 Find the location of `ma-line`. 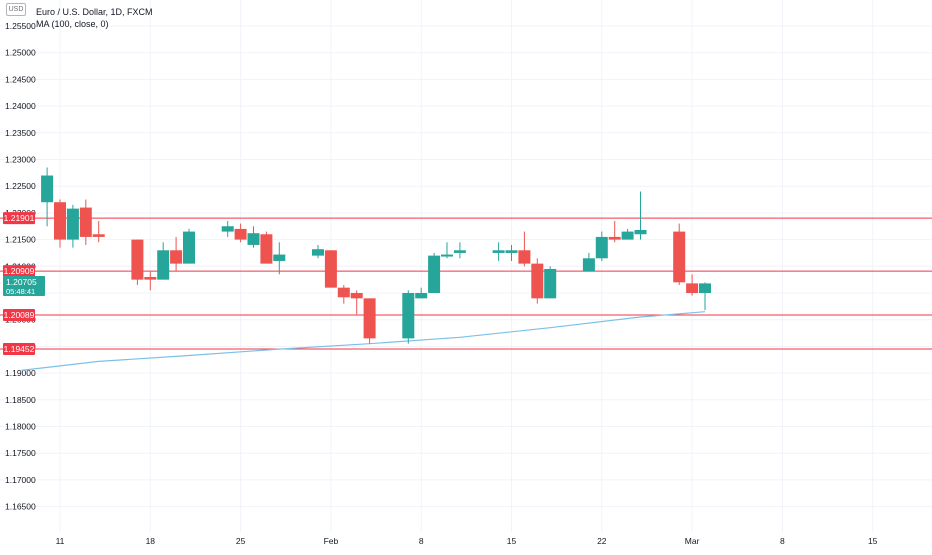

ma-line is located at coordinates (363, 341).